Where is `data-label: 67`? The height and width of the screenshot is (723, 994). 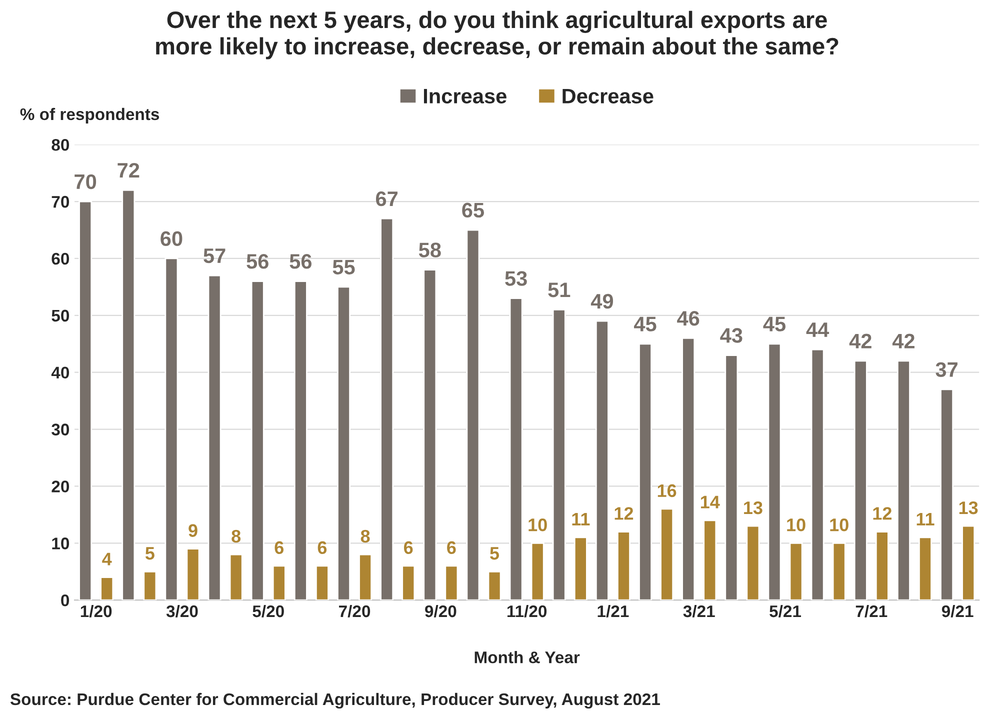 data-label: 67 is located at coordinates (387, 198).